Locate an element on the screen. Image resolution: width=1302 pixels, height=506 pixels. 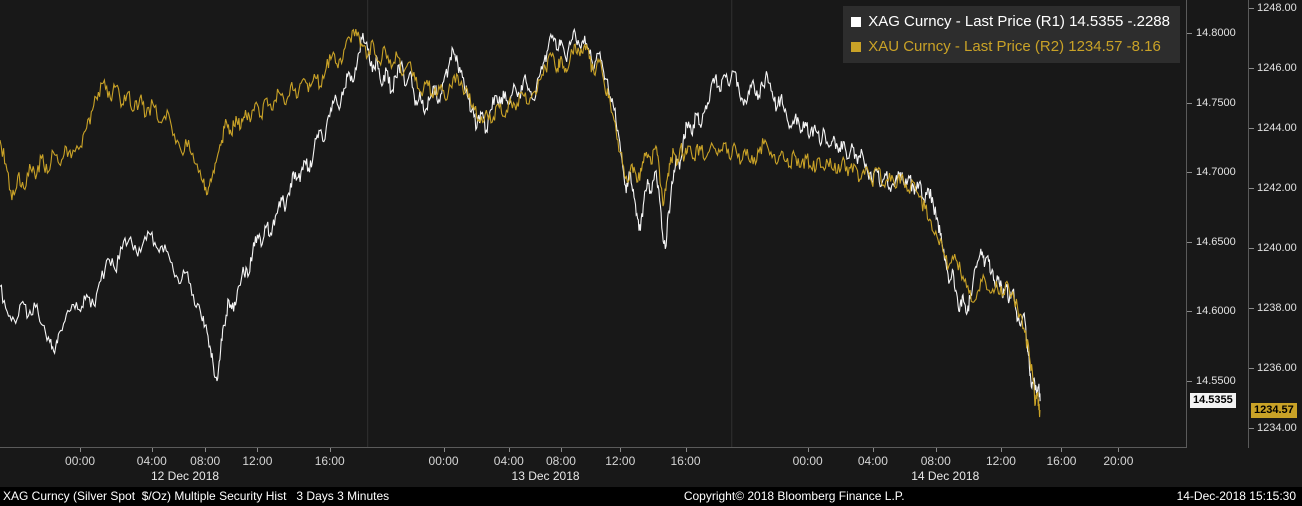
xau-series-swatch-icon is located at coordinates (856, 46).